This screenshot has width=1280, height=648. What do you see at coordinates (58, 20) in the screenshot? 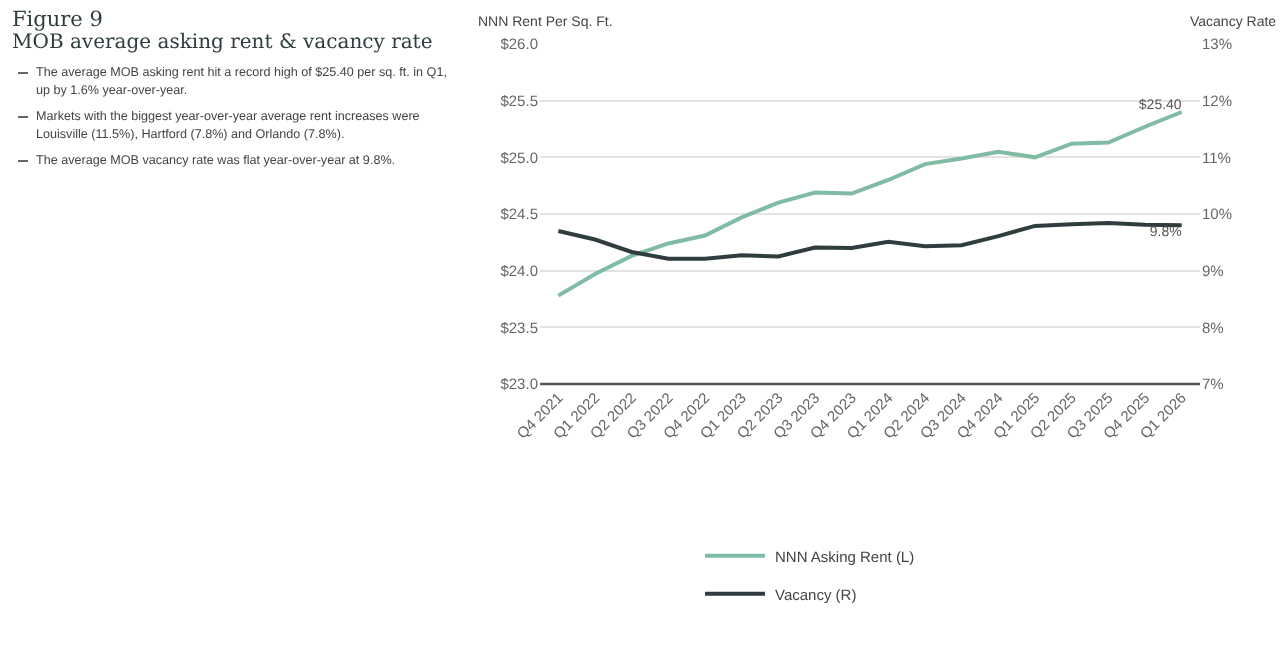
I see `text: Figure 9` at bounding box center [58, 20].